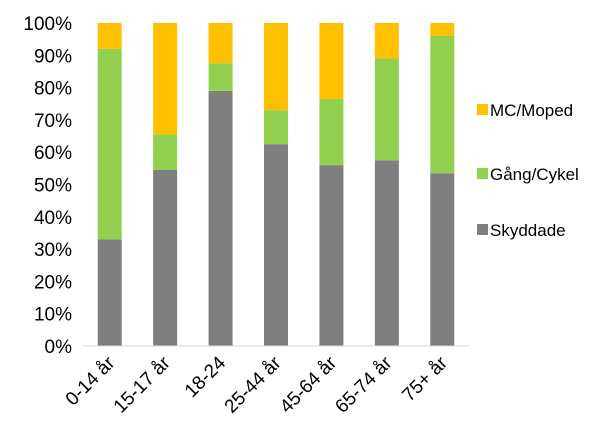 The height and width of the screenshot is (441, 604). What do you see at coordinates (53, 153) in the screenshot?
I see `y-tick-label: 60%` at bounding box center [53, 153].